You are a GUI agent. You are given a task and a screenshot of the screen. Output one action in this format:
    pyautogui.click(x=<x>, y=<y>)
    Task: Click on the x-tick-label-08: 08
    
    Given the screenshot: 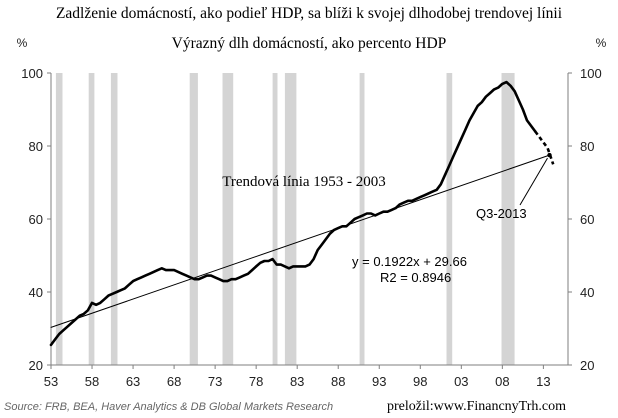 What is the action you would take?
    pyautogui.click(x=502, y=381)
    